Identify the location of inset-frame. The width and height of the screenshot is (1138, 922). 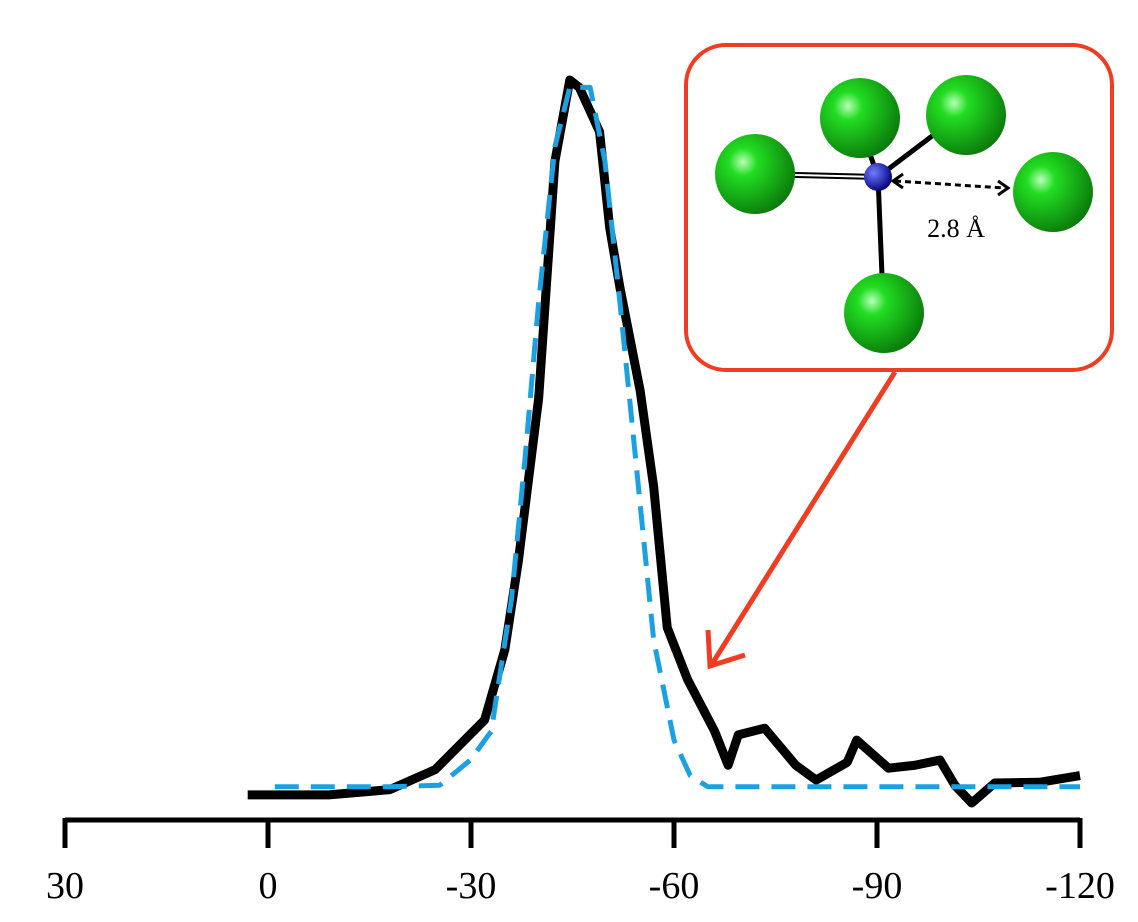
(899, 207).